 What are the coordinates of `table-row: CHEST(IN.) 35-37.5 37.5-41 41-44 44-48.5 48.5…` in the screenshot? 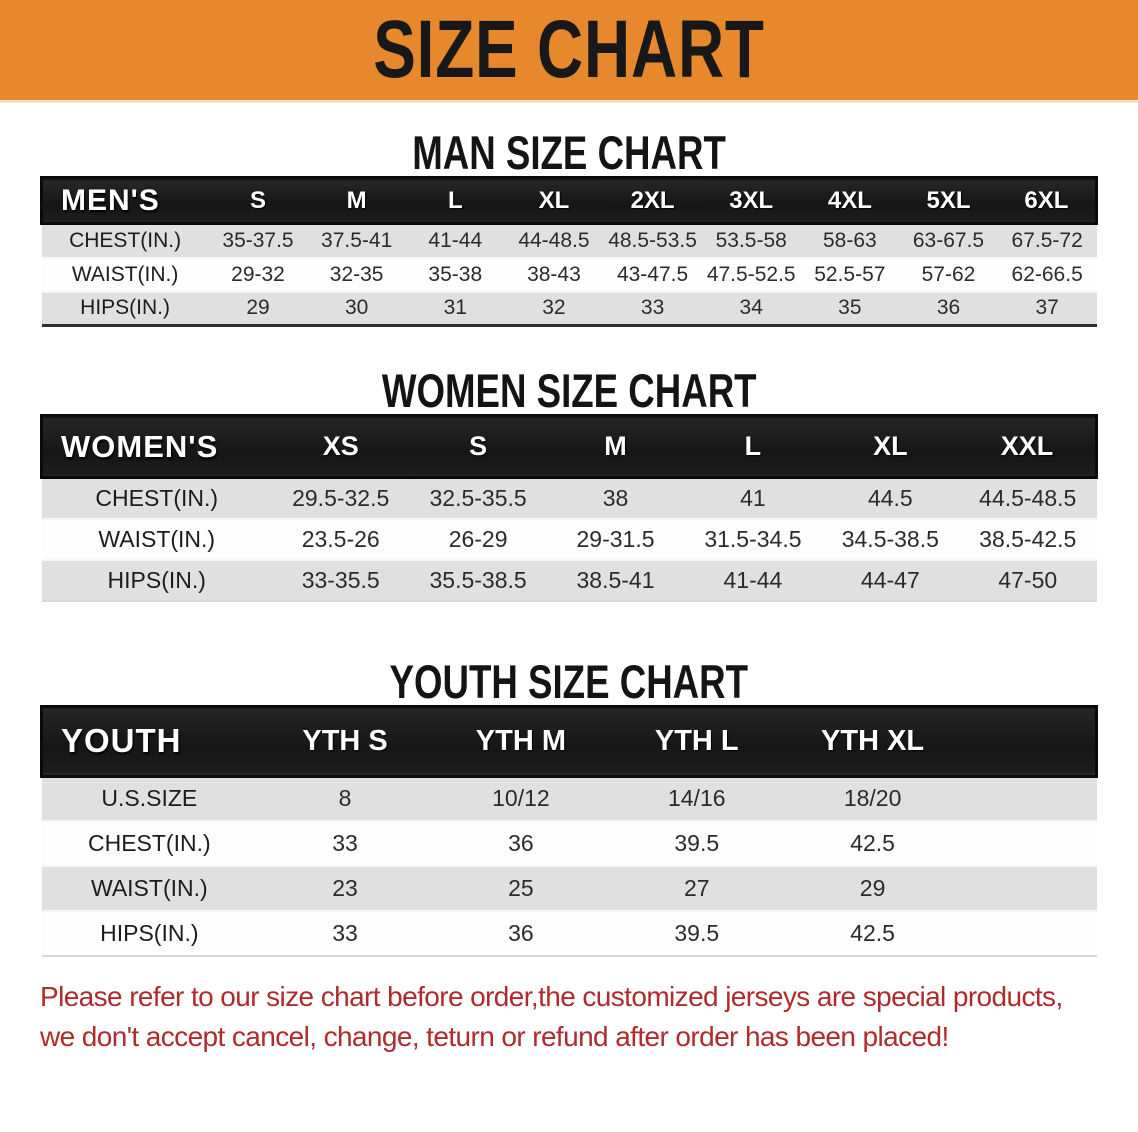 It's located at (569, 240).